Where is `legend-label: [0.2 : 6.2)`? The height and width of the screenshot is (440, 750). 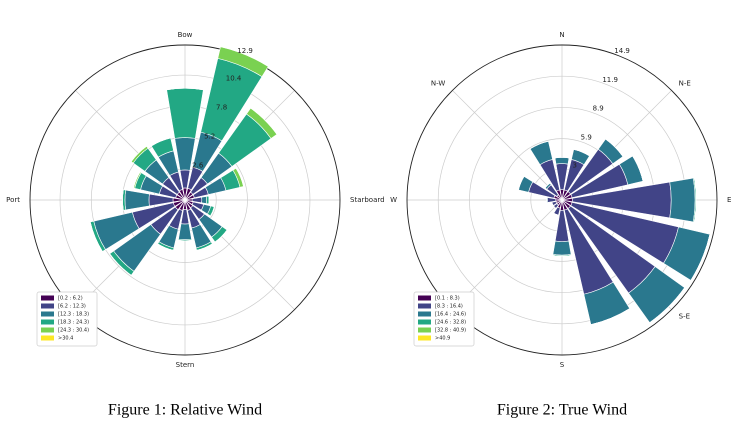
legend-label: [0.2 : 6.2) is located at coordinates (70, 299).